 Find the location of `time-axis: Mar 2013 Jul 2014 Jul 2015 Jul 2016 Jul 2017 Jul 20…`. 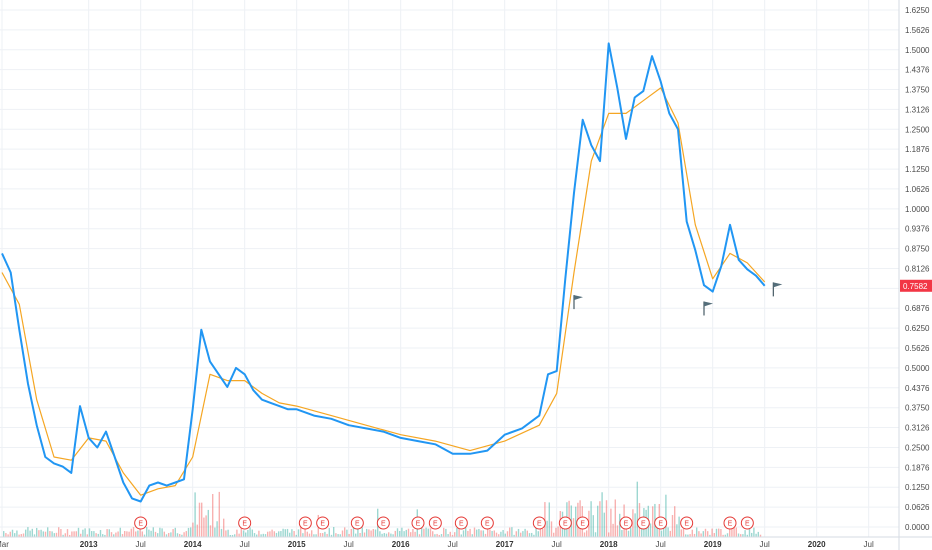

time-axis: Mar 2013 Jul 2014 Jul 2015 Jul 2016 Jul 2017 Jul 20… is located at coordinates (437, 544).